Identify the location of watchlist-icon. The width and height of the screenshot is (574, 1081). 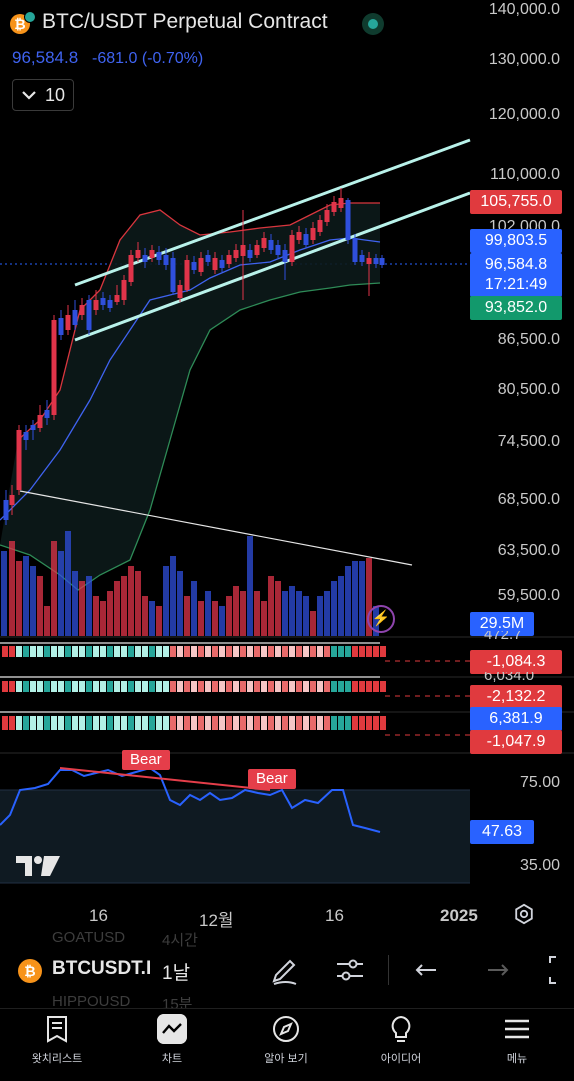
(57, 1029).